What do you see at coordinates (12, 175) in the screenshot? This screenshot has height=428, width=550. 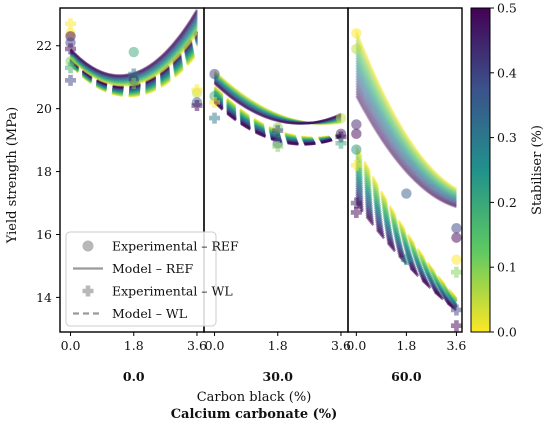 I see `y-axis-label: Yield strength (MPa)` at bounding box center [12, 175].